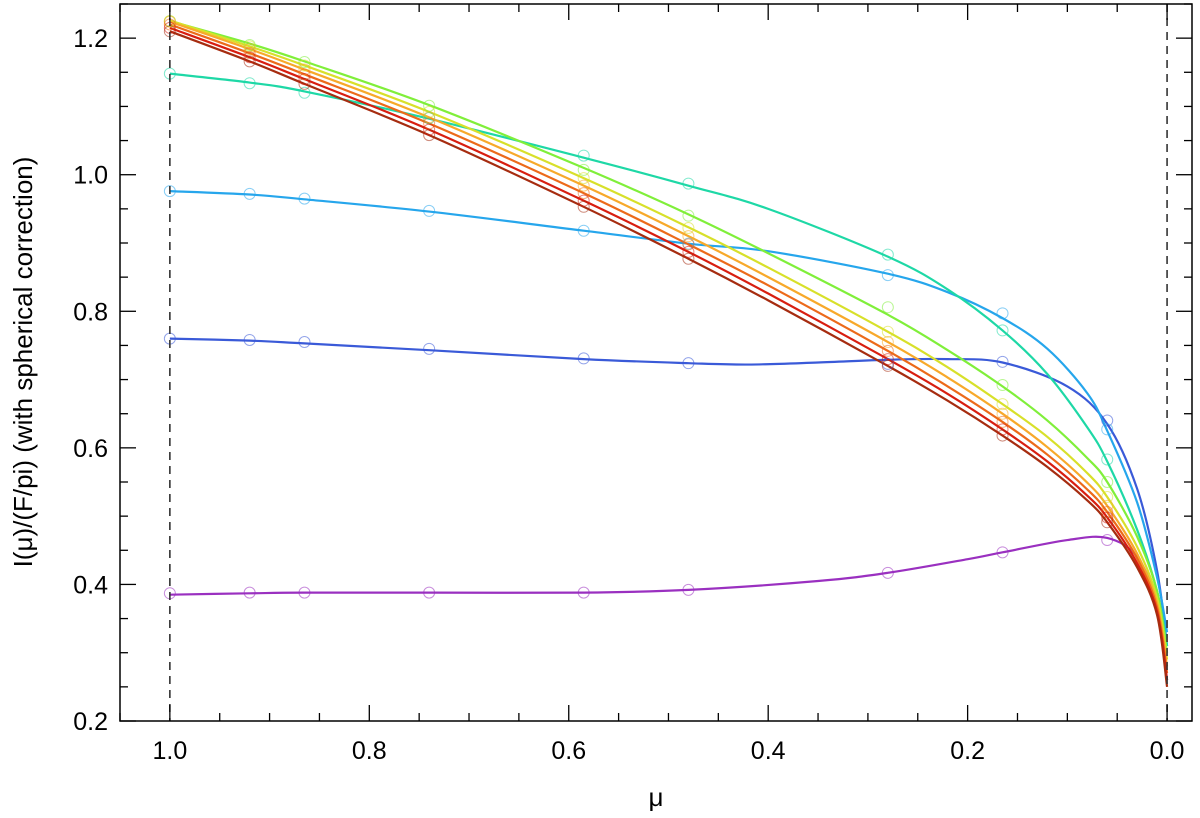 The width and height of the screenshot is (1200, 818). Describe the element at coordinates (169, 751) in the screenshot. I see `x-tick-label: 1.0` at that location.